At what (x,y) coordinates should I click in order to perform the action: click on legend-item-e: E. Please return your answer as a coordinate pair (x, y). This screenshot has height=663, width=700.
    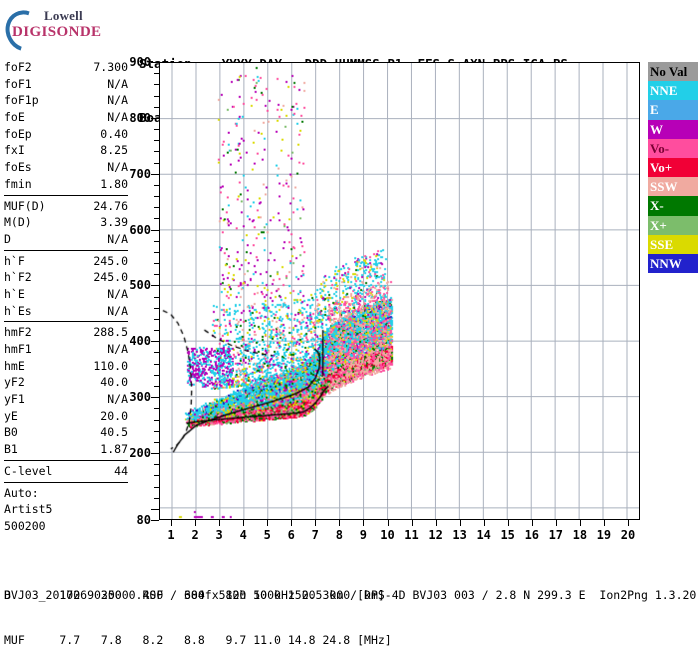
    Looking at the image, I should click on (673, 110).